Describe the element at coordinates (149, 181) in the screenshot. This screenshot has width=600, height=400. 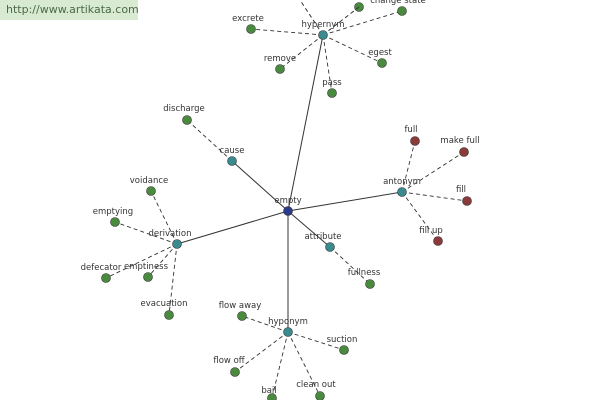
I see `node-label: voidance` at that location.